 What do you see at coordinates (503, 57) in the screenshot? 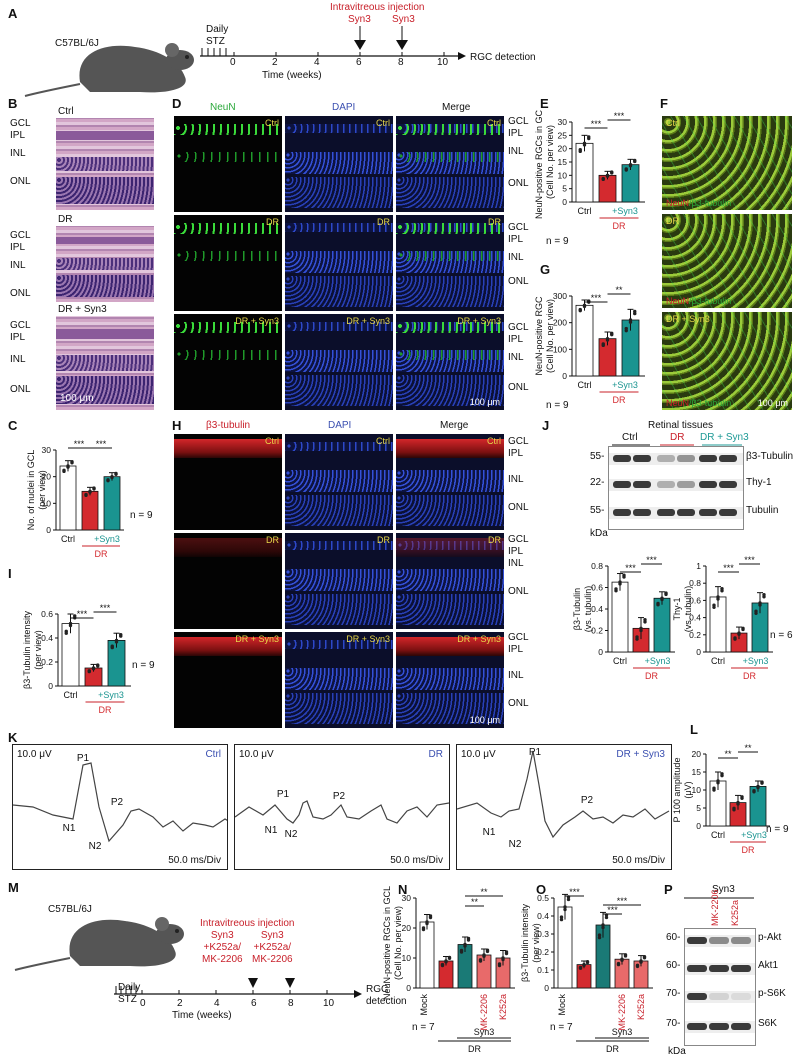
I see `panel-a-endpoint: RGC detection` at bounding box center [503, 57].